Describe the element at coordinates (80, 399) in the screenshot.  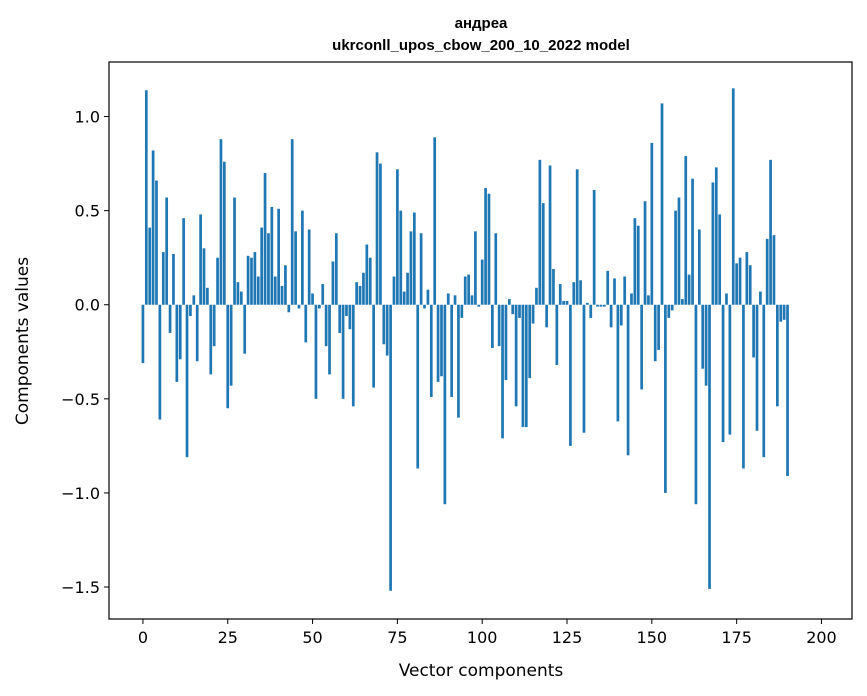
I see `y-tick-label-2: −0.5` at that location.